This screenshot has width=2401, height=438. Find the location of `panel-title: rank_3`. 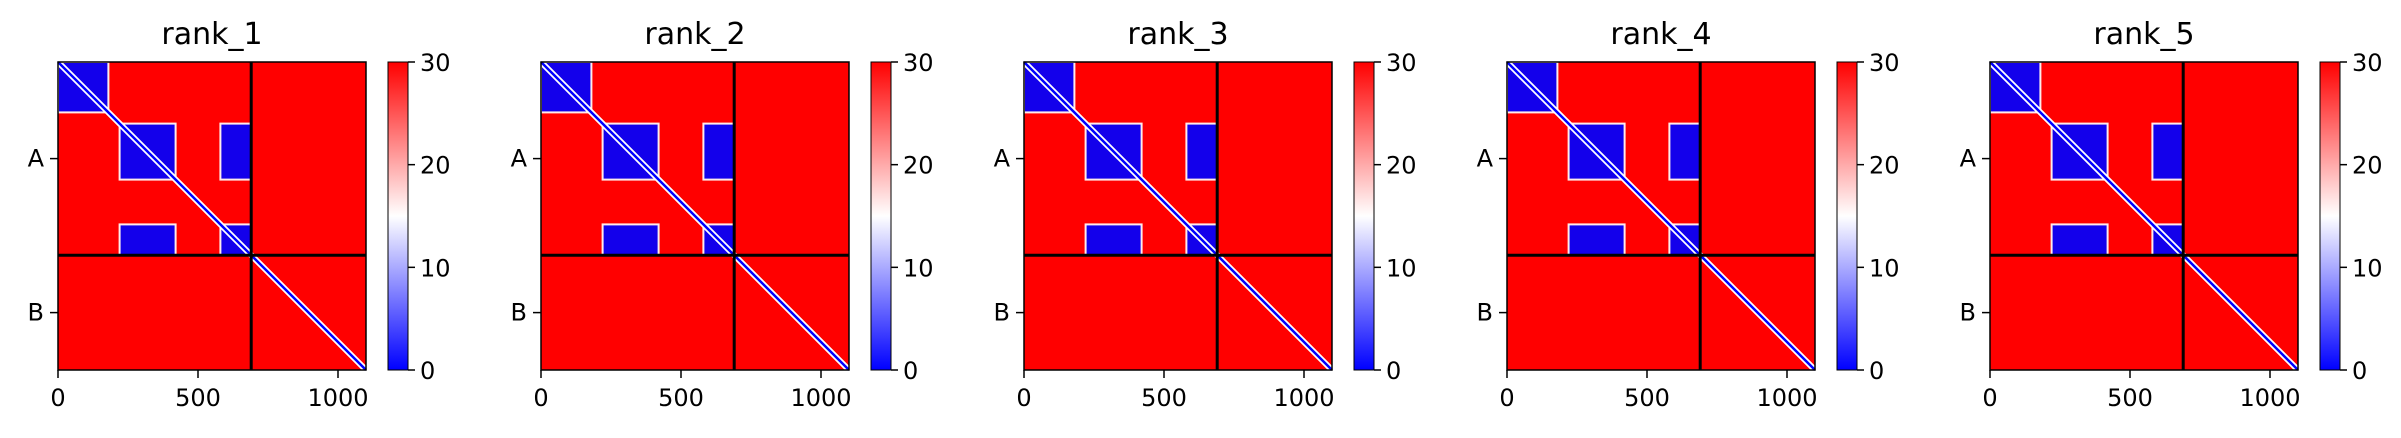

panel-title: rank_3 is located at coordinates (1177, 34).